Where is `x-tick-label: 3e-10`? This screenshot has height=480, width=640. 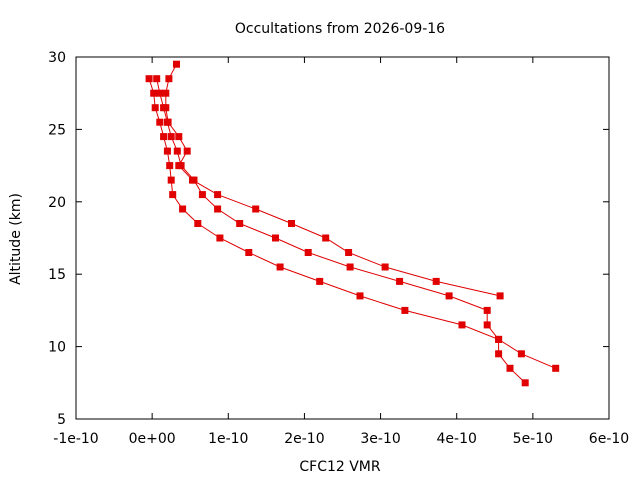
x-tick-label: 3e-10 is located at coordinates (380, 439).